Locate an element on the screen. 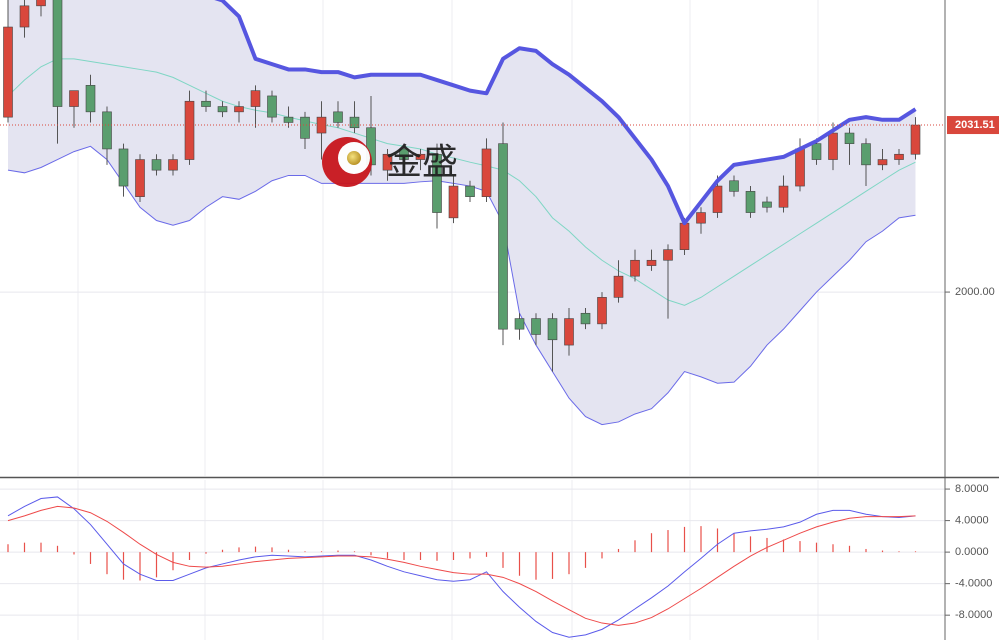  y-tick-label: 0.0000 is located at coordinates (972, 552).